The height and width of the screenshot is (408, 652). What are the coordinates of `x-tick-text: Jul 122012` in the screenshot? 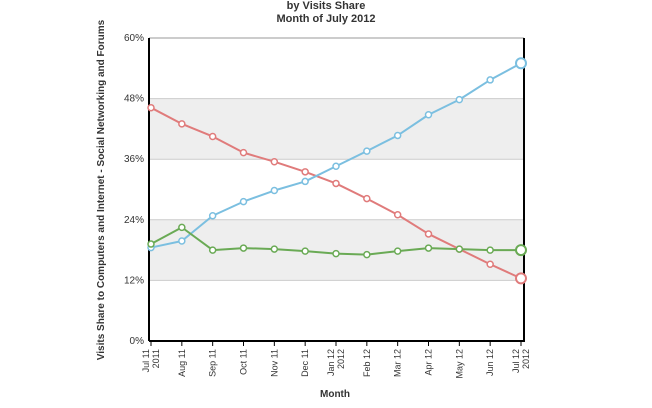 It's located at (521, 361).